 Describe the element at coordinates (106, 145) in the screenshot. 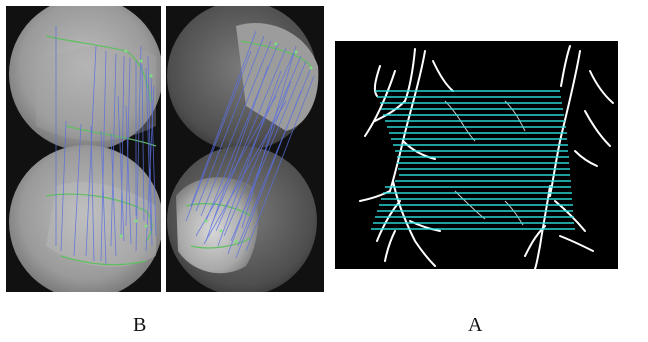

I see `left-match-lines` at that location.